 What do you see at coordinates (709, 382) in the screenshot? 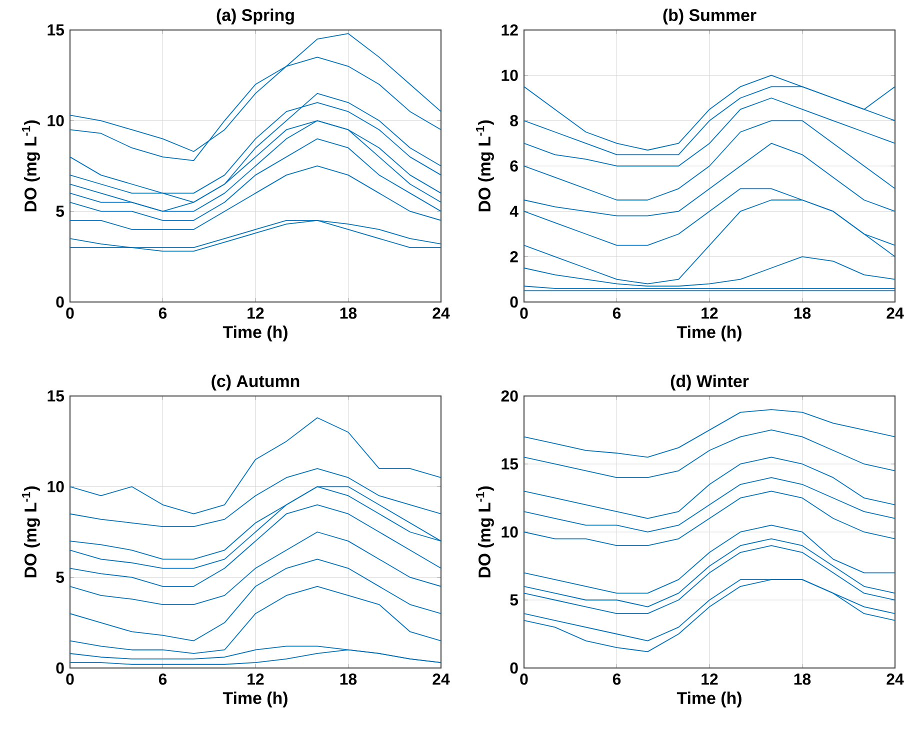
I see `chart-title: (d) Winter` at bounding box center [709, 382].